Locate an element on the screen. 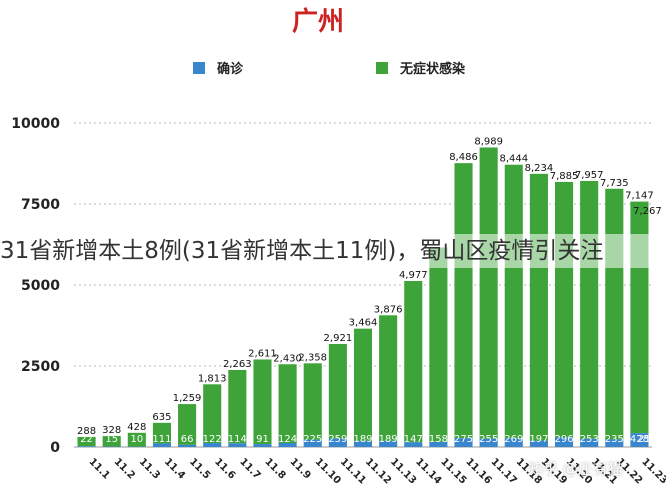  x-tick-label: 11.11 is located at coordinates (353, 471).